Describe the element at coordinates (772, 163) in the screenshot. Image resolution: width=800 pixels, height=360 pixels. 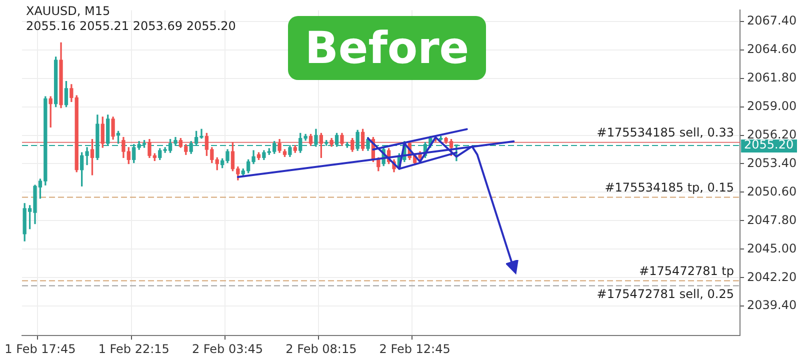
I see `y-tick-label: 2053.40` at that location.